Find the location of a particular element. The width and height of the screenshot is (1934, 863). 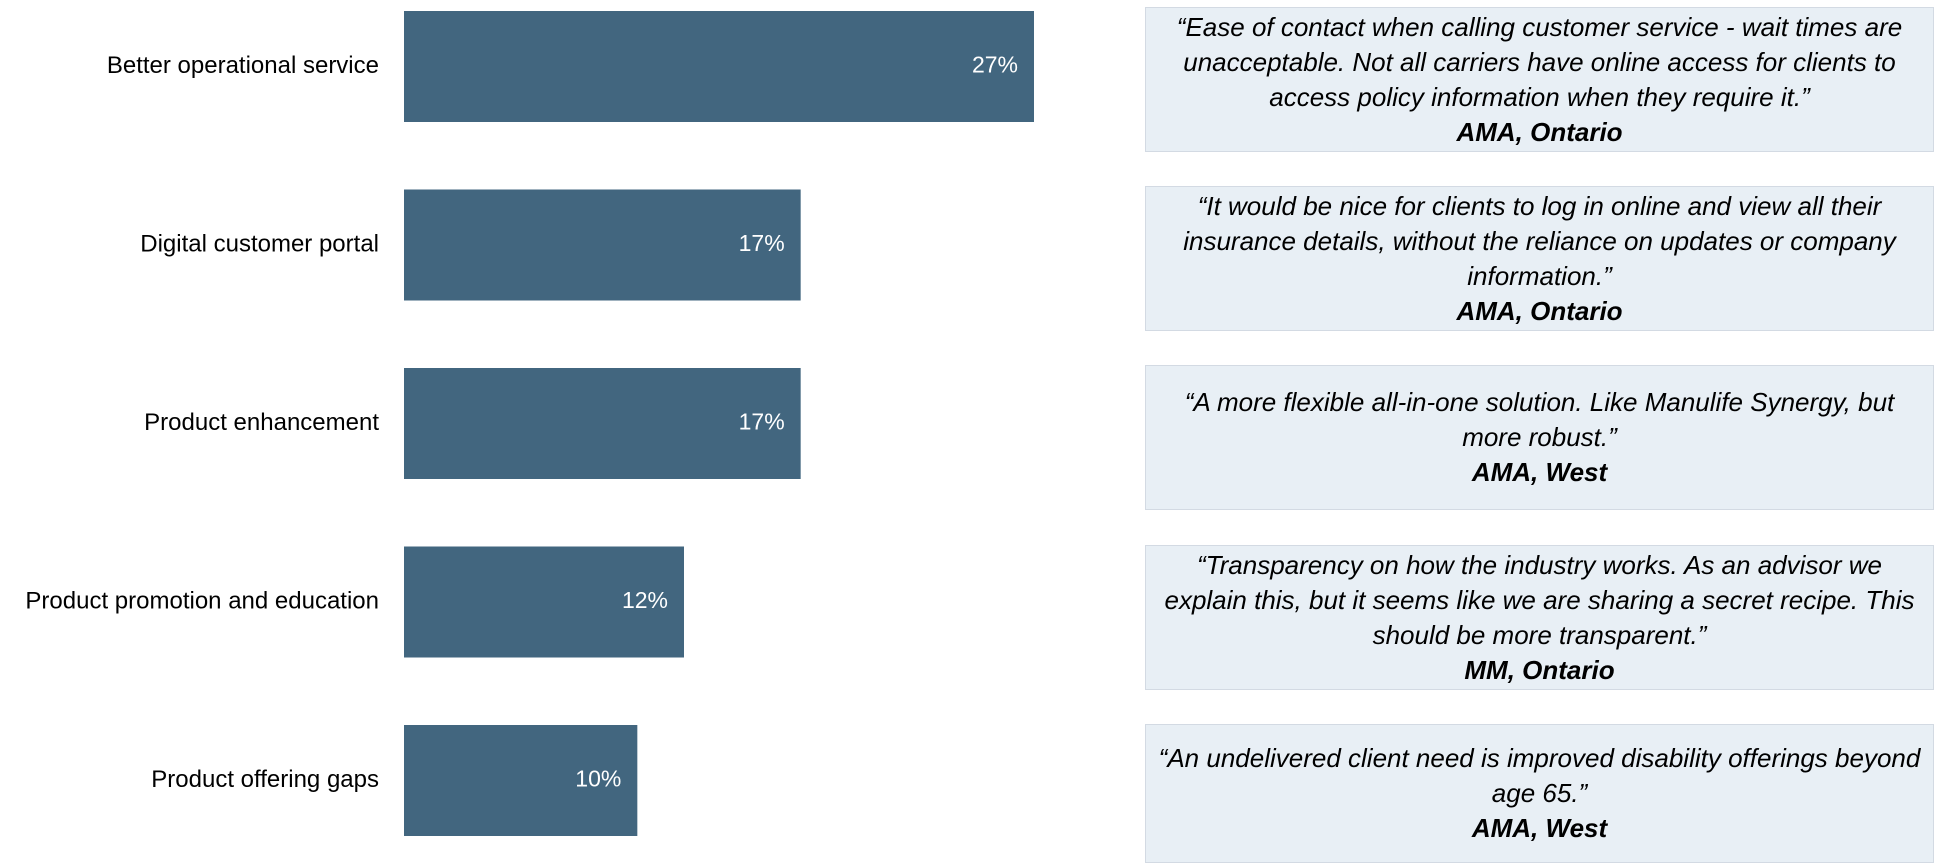

category-label-2: Digital customer portal is located at coordinates (259, 243).